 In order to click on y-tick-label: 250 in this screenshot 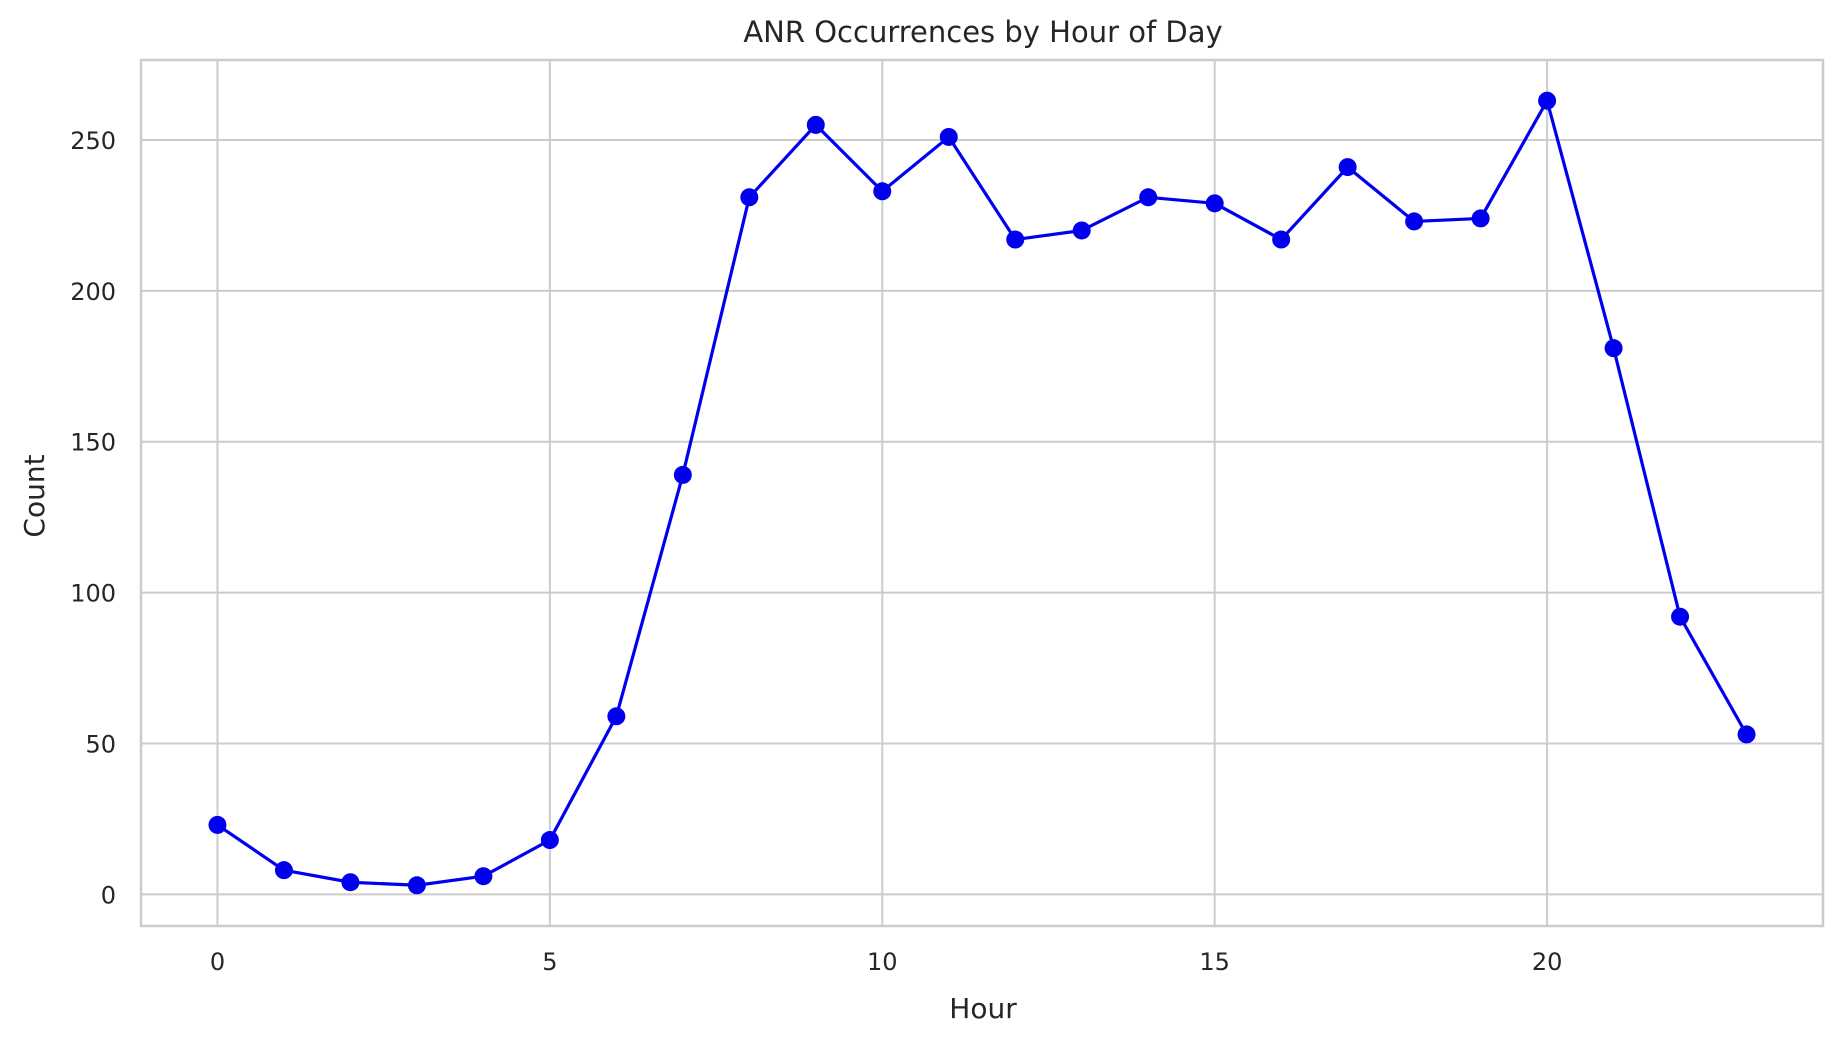, I will do `click(93, 141)`.